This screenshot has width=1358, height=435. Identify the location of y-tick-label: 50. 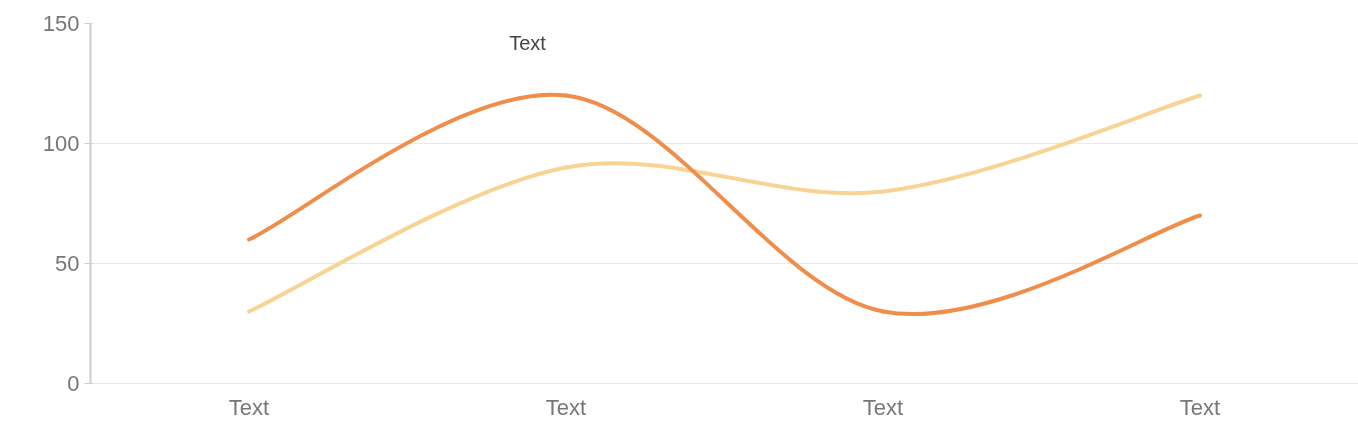
(67, 263).